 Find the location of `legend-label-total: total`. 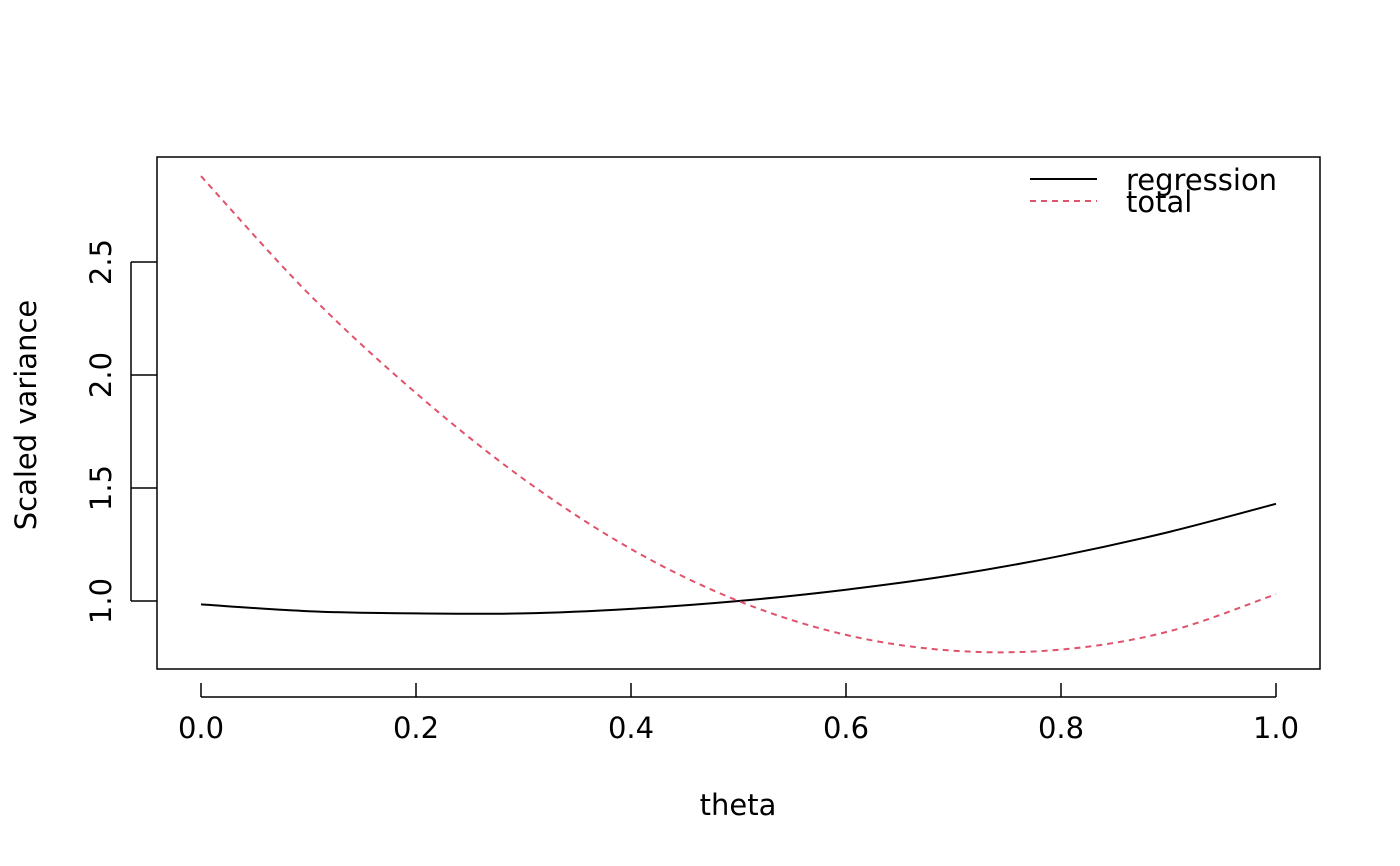

legend-label-total: total is located at coordinates (1159, 202).